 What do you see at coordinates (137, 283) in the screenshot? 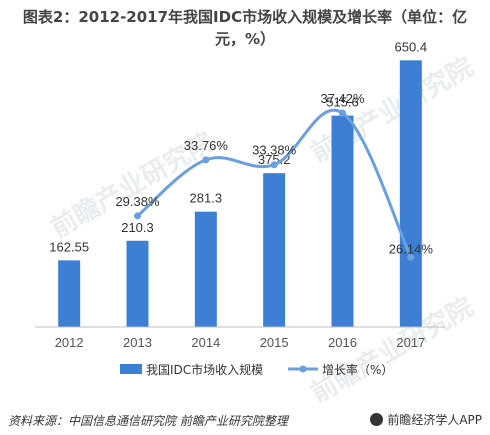
I see `bar-2013` at bounding box center [137, 283].